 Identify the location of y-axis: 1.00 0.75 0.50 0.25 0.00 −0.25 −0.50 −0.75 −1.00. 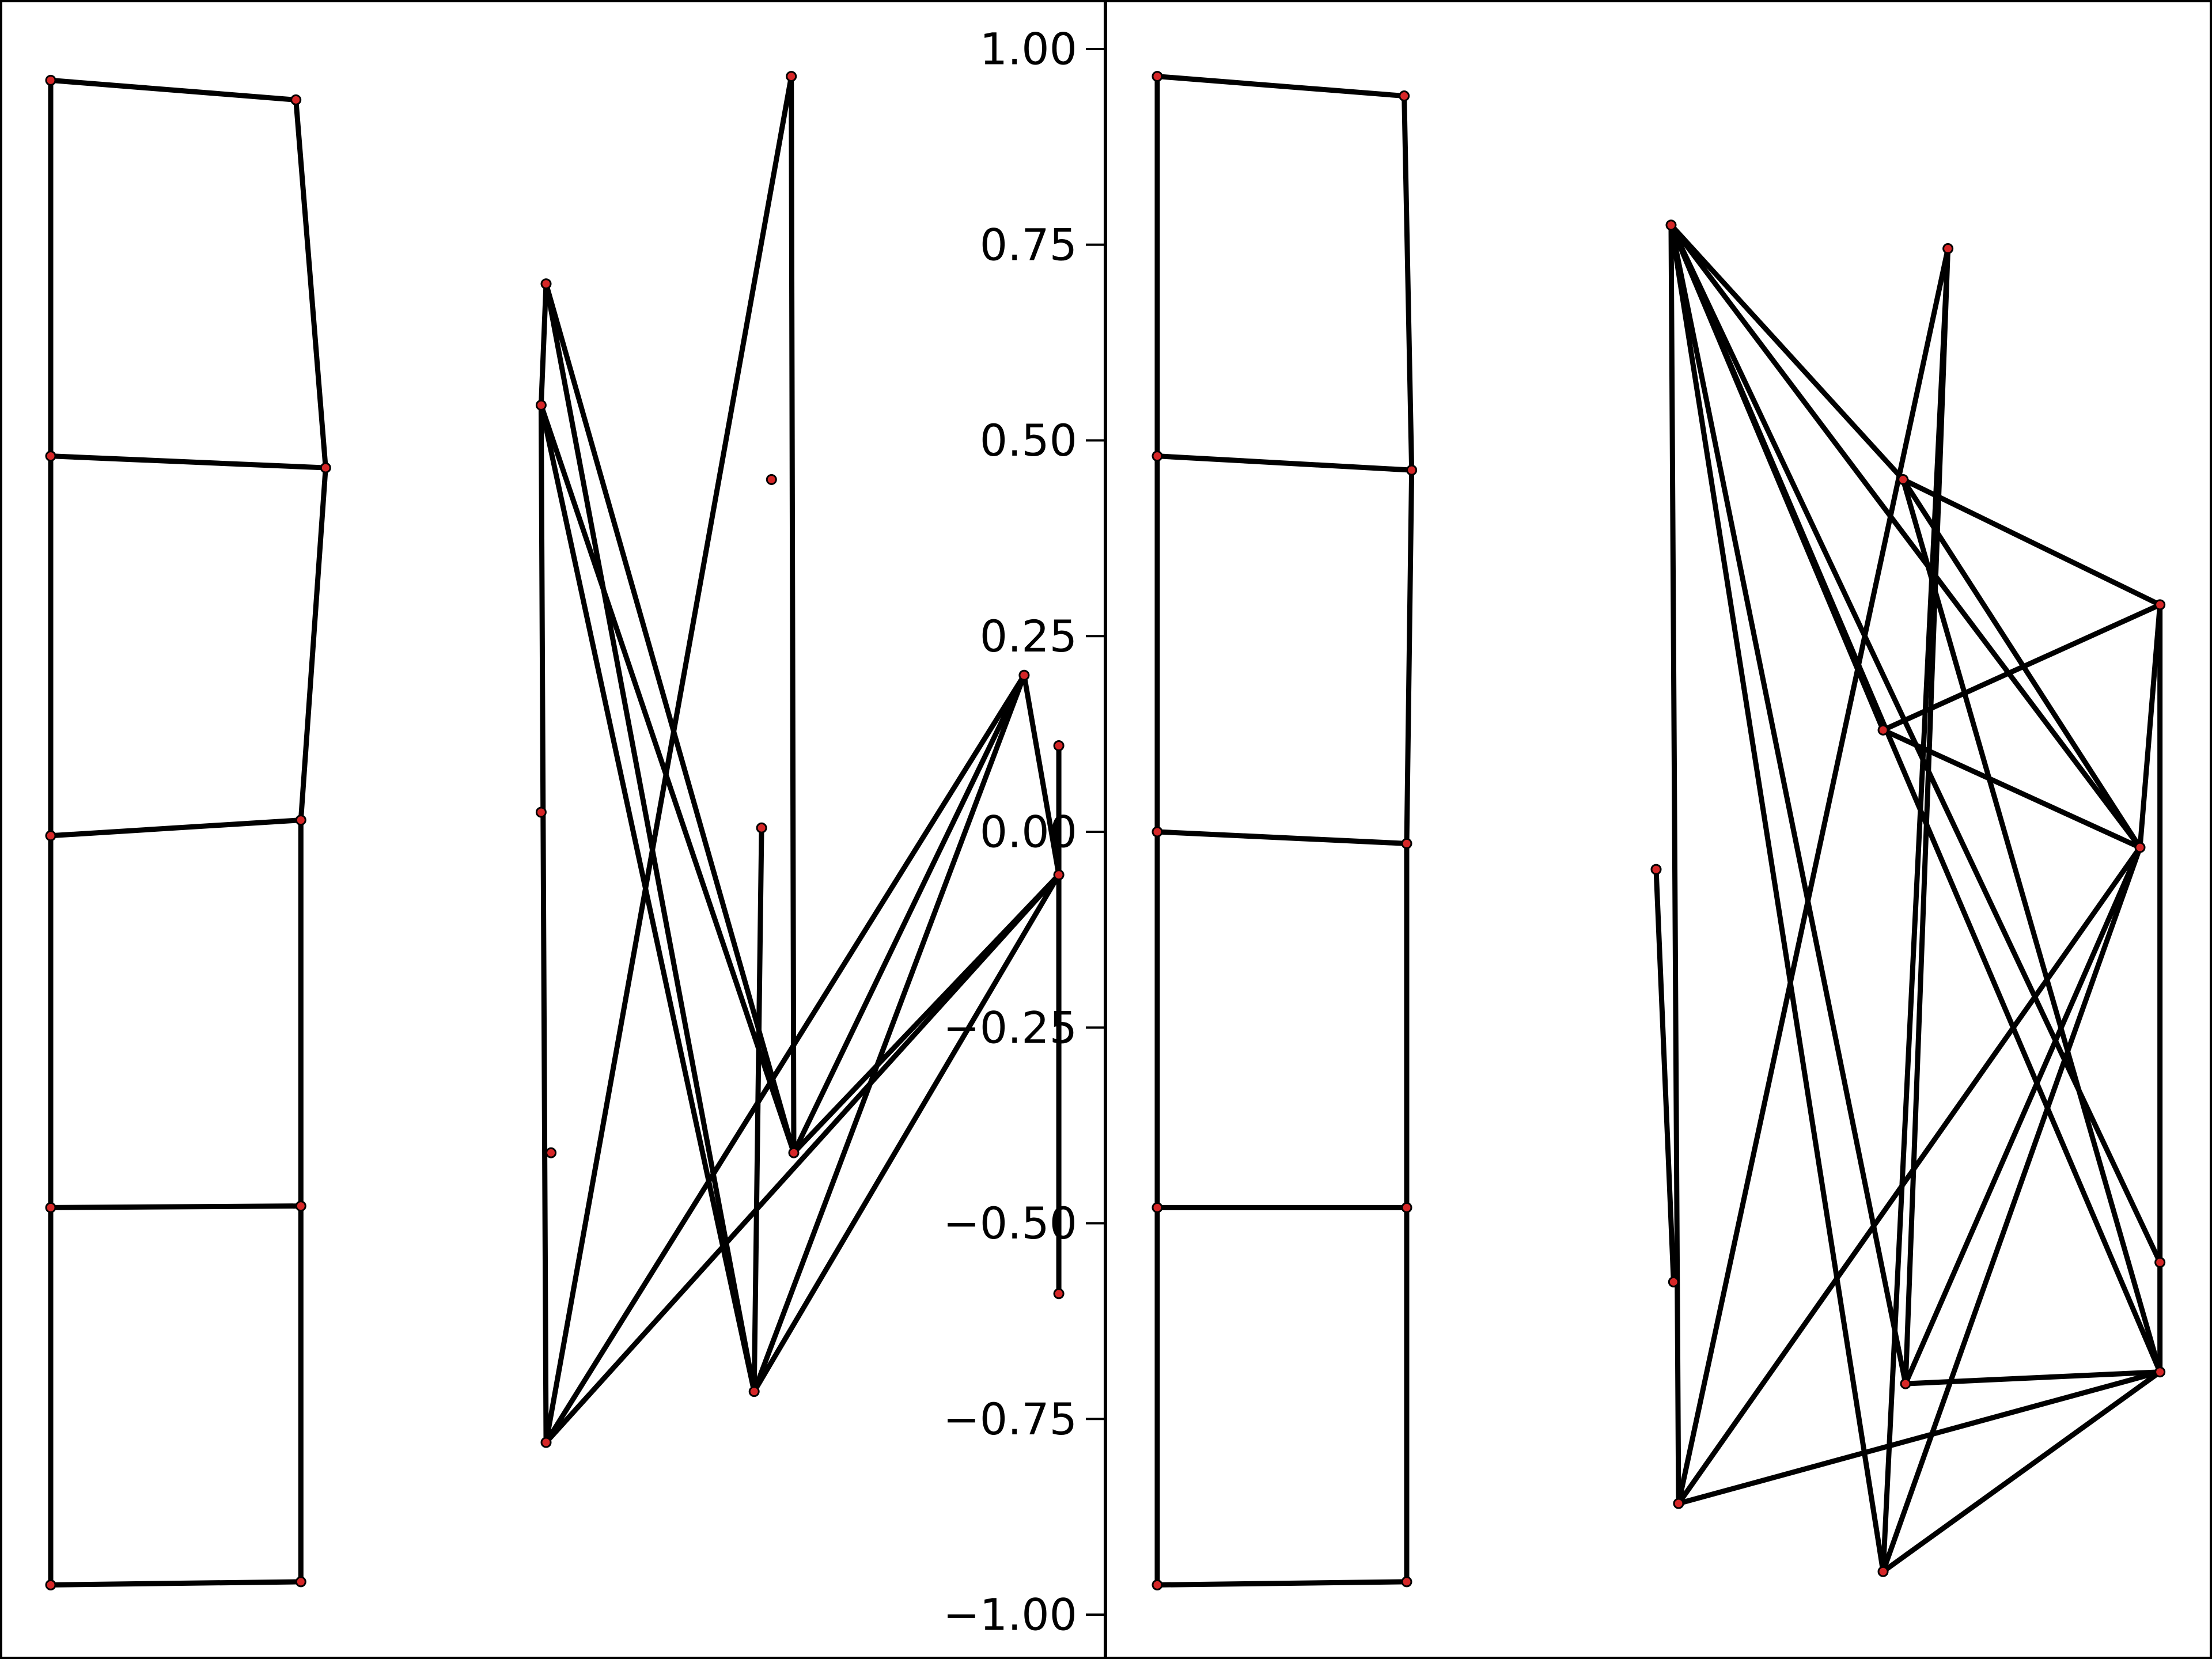
(1024, 832).